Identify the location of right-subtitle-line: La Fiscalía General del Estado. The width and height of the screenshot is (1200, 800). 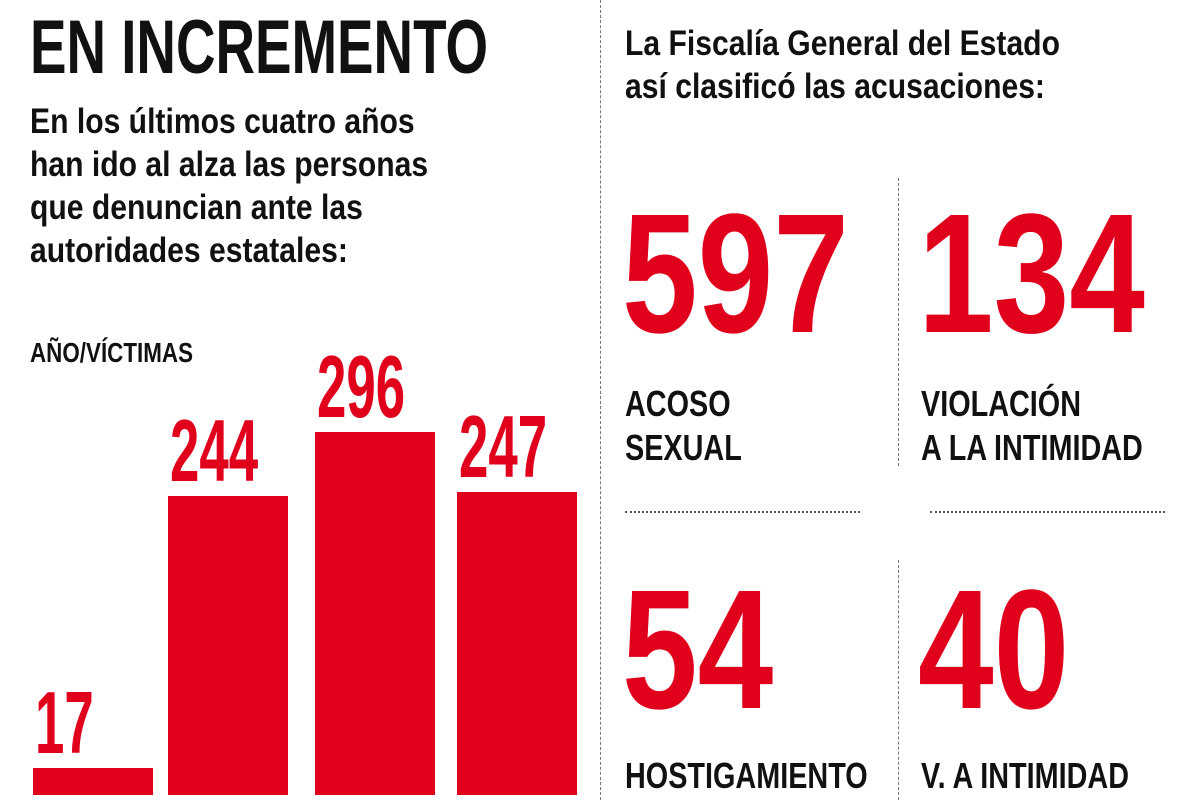
(842, 43).